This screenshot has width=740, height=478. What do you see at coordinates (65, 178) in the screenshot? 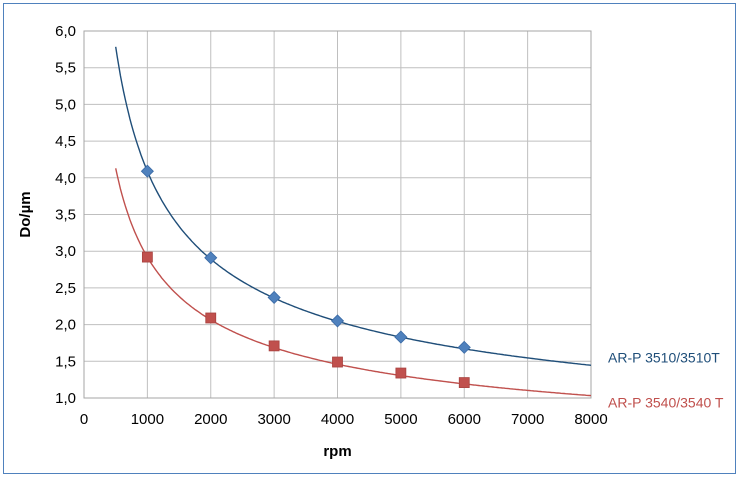
I see `y-tick-label: 4,0` at bounding box center [65, 178].